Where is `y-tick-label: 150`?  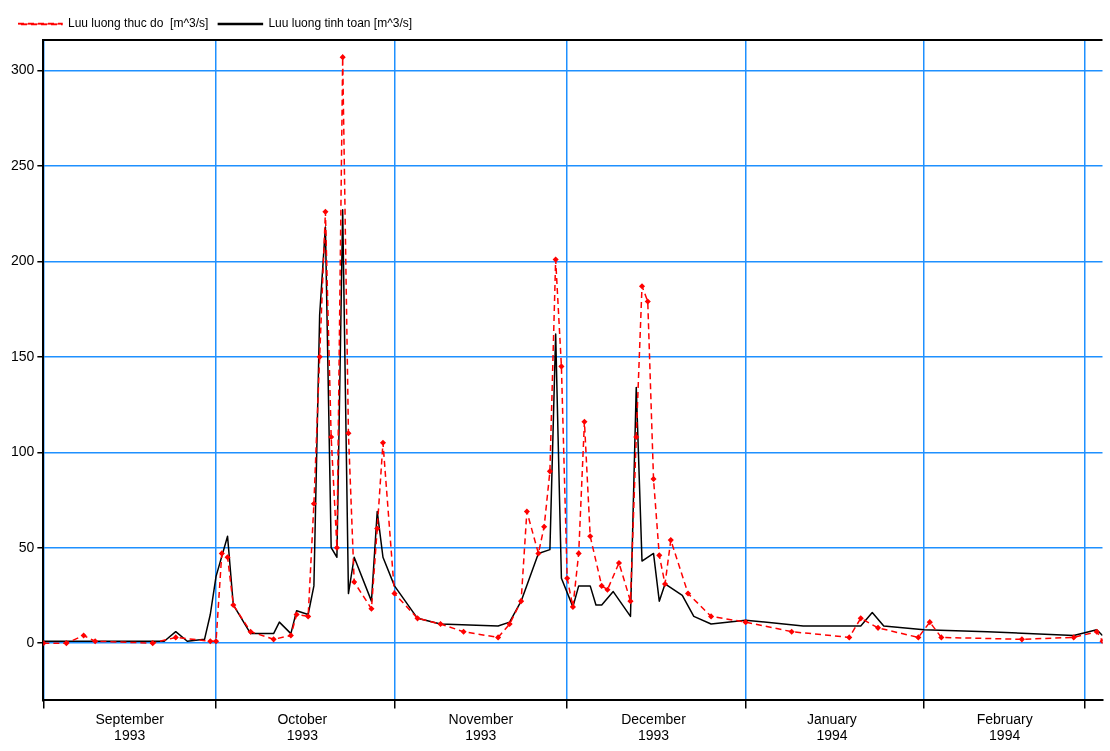 y-tick-label: 150 is located at coordinates (23, 355).